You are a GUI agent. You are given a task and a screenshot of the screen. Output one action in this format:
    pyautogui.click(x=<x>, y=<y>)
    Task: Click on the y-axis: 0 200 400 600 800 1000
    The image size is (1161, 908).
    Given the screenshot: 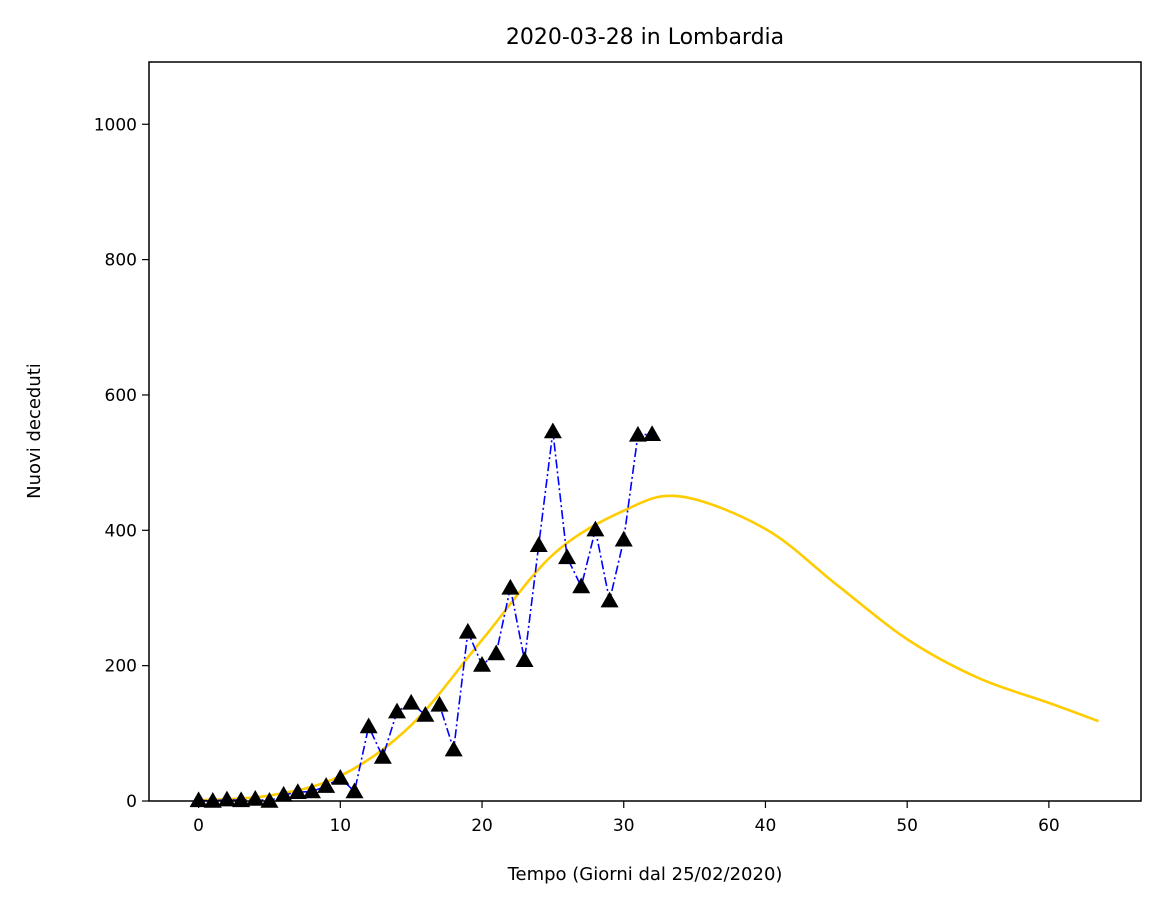 What is the action you would take?
    pyautogui.click(x=121, y=463)
    